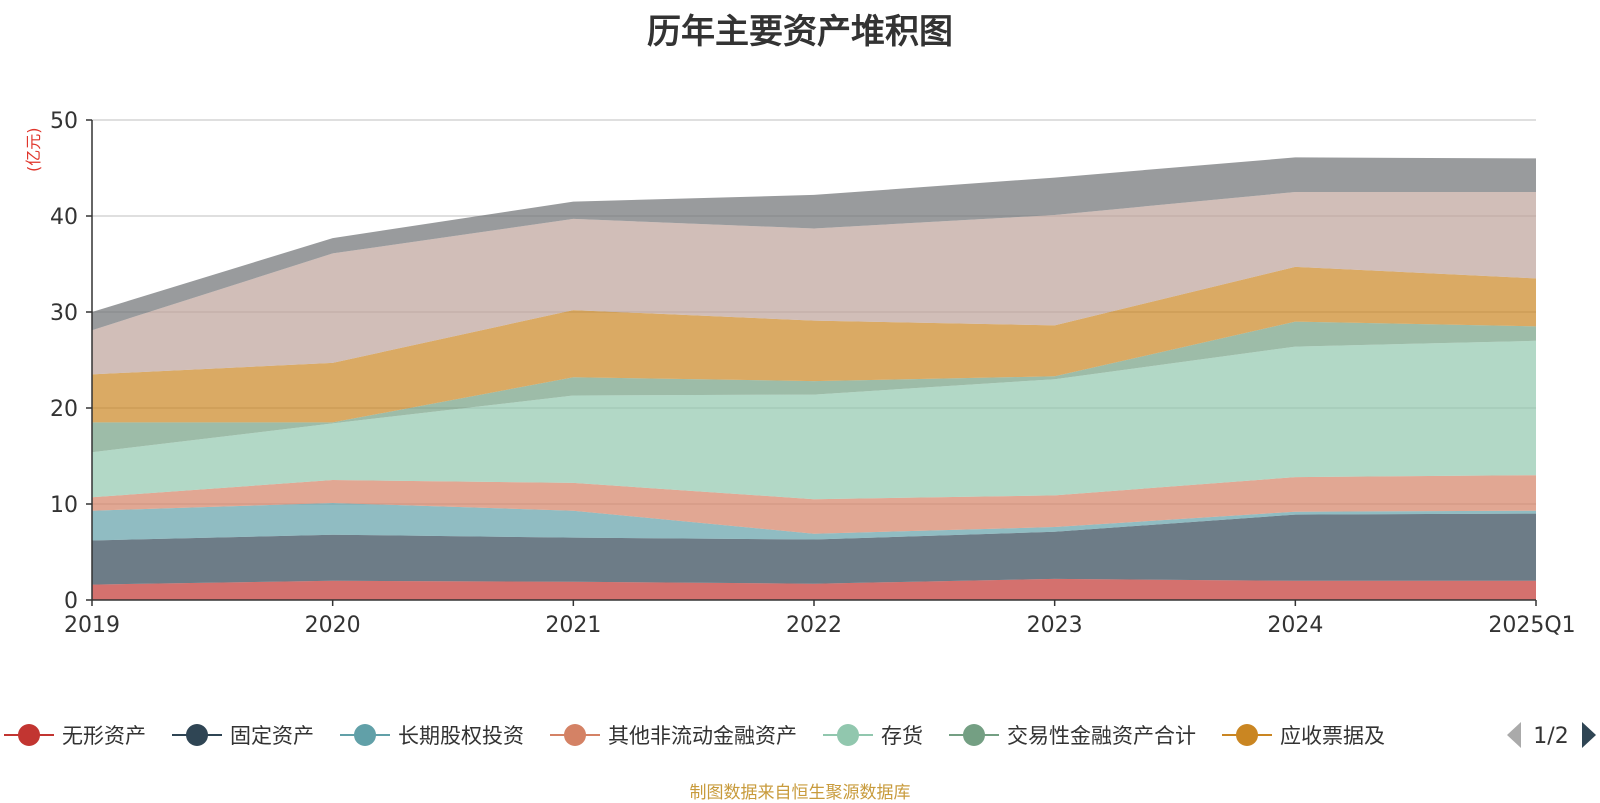  Describe the element at coordinates (64, 505) in the screenshot. I see `y-tick-label: 10` at that location.